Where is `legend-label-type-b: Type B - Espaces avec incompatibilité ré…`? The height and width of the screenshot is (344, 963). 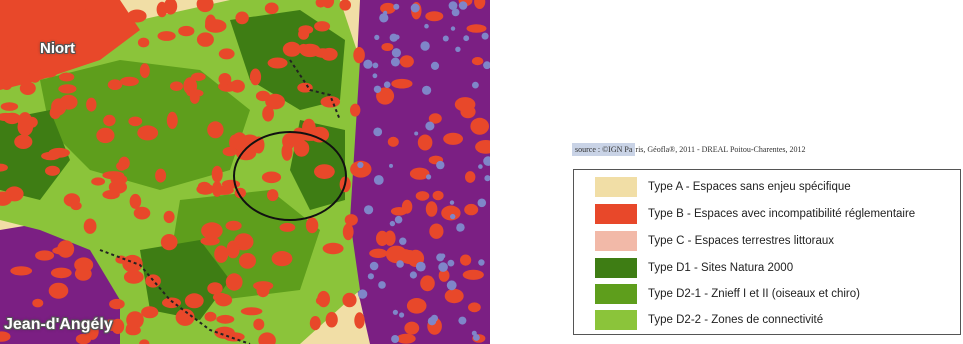
legend-label-type-b: Type B - Espaces avec incompatibilité ré… is located at coordinates (782, 214).